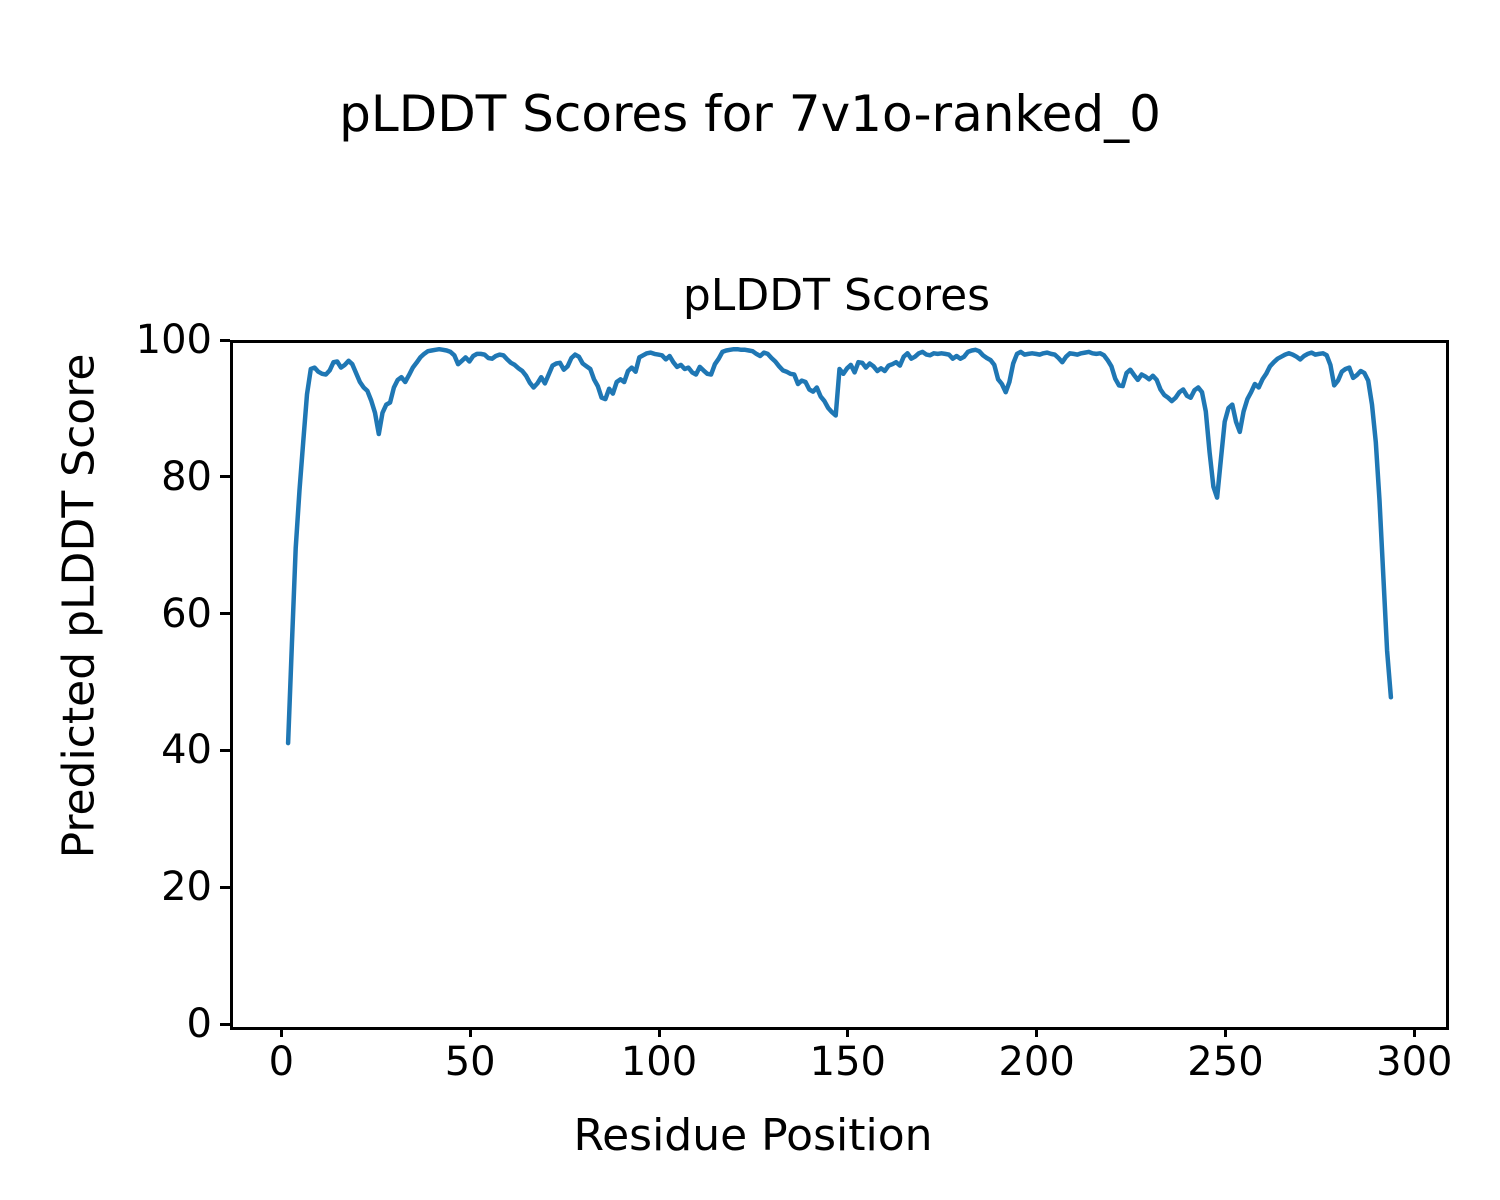 Image resolution: width=1500 pixels, height=1200 pixels. What do you see at coordinates (848, 1062) in the screenshot?
I see `x-tick-label: 150` at bounding box center [848, 1062].